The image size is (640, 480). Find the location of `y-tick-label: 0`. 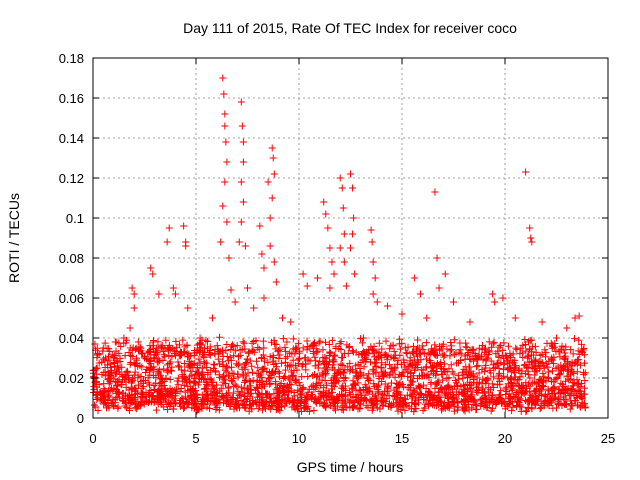

y-tick-label: 0 is located at coordinates (80, 418).